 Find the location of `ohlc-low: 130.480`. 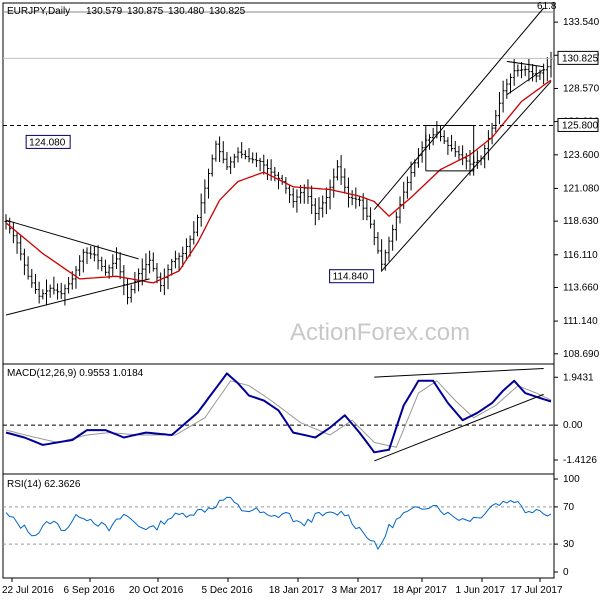

ohlc-low: 130.480 is located at coordinates (186, 11).